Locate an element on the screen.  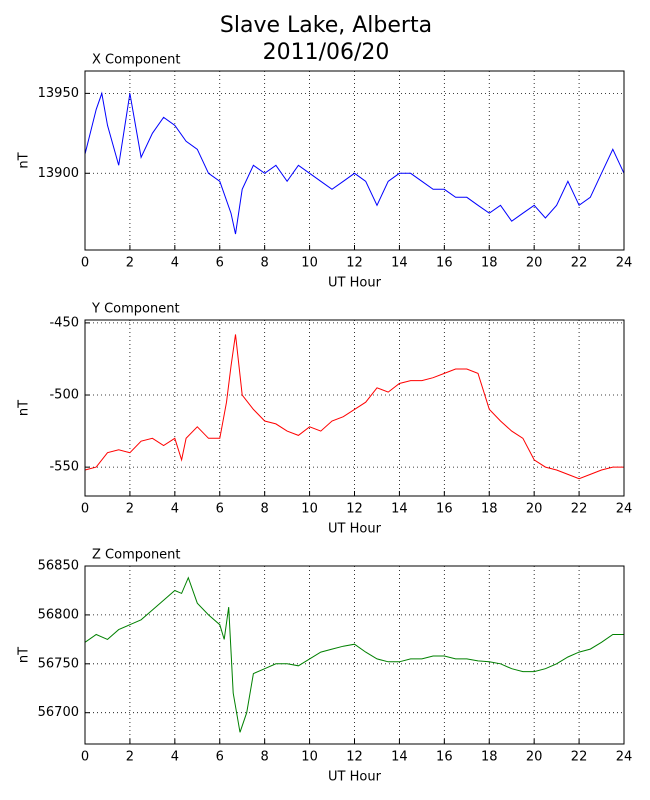
data-line is located at coordinates (354, 163).